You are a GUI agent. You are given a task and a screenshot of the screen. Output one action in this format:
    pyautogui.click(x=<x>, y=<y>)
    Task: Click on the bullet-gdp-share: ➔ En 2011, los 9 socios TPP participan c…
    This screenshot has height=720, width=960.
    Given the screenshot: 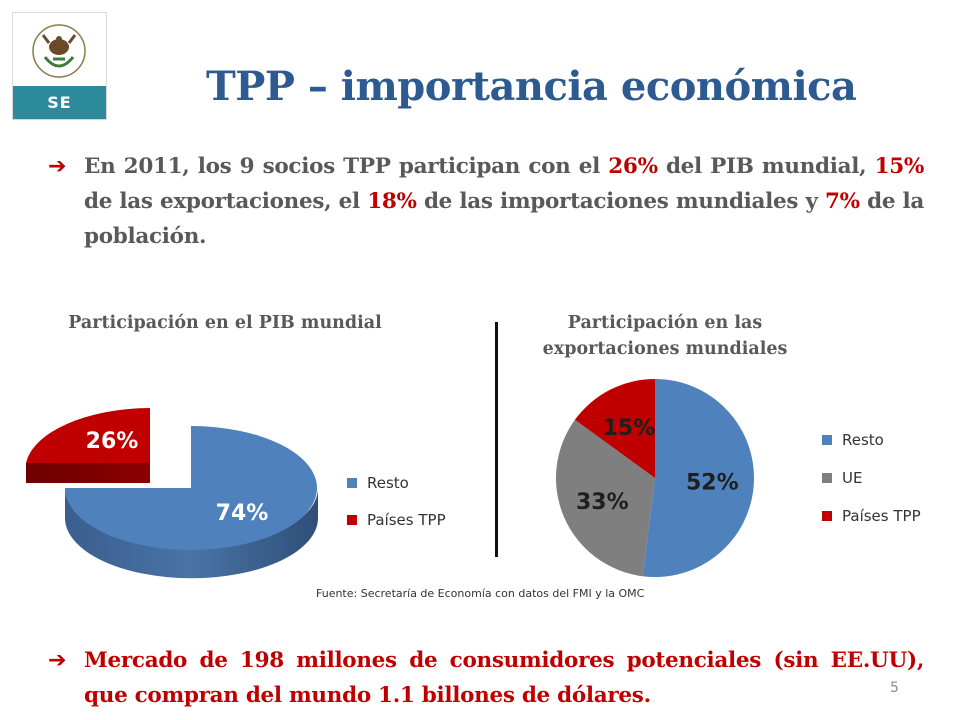 What is the action you would take?
    pyautogui.click(x=486, y=201)
    